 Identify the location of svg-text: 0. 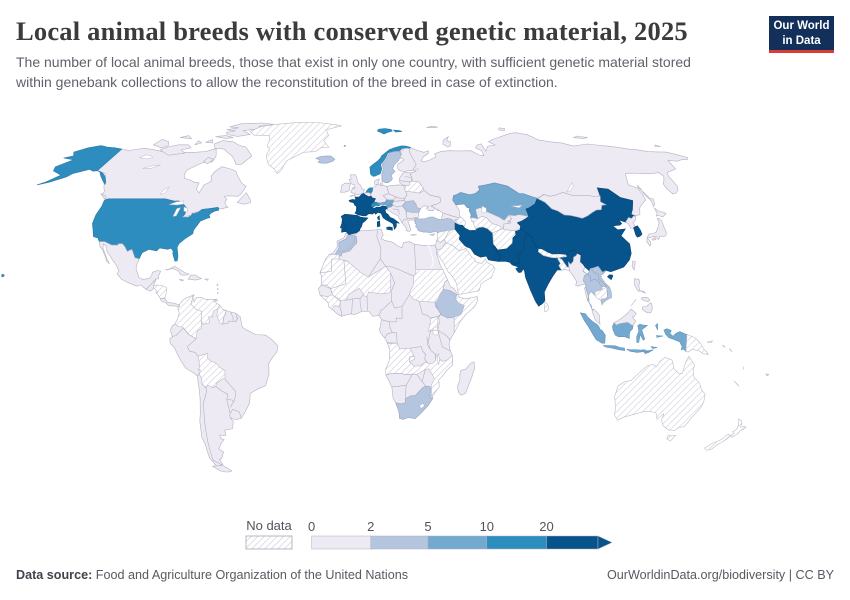
(311, 526).